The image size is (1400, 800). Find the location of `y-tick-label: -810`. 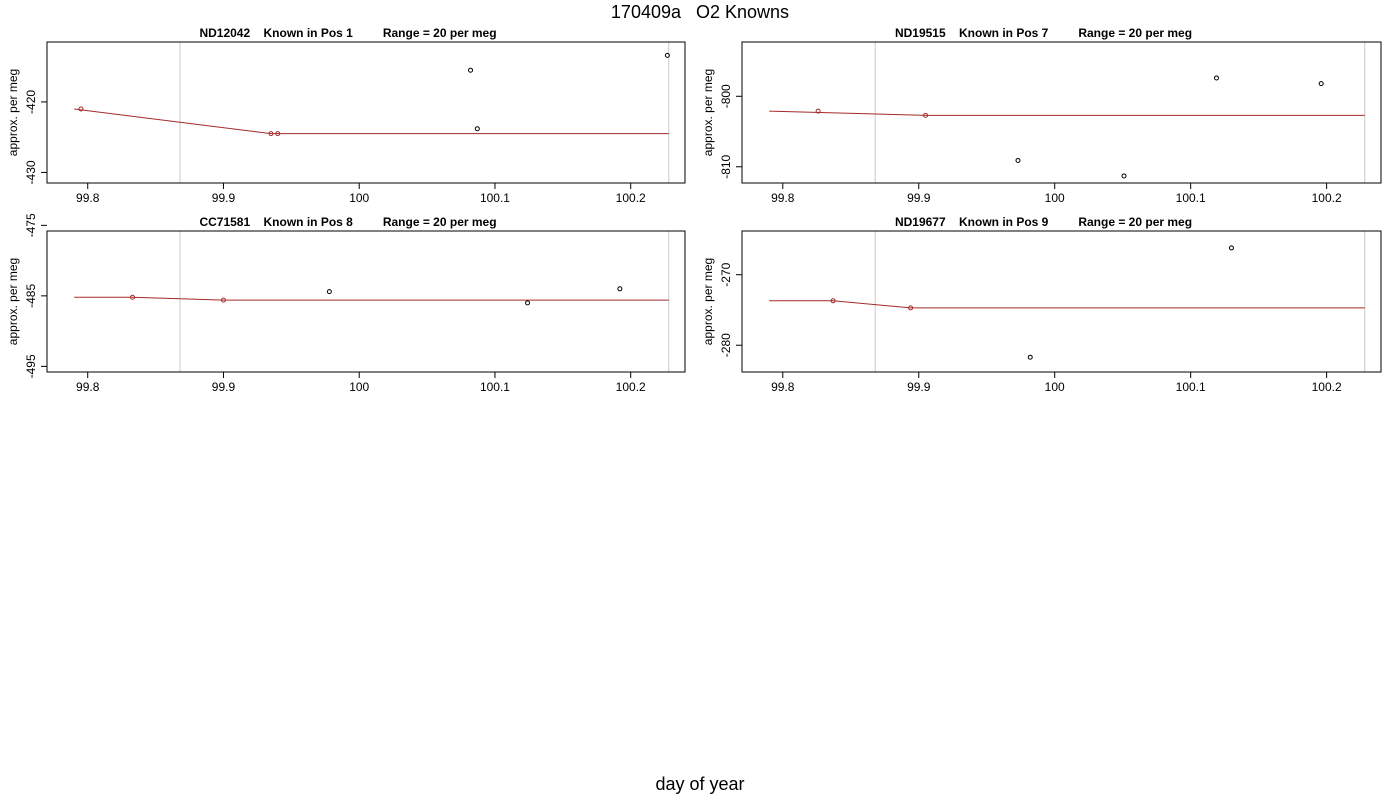

y-tick-label: -810 is located at coordinates (726, 166).